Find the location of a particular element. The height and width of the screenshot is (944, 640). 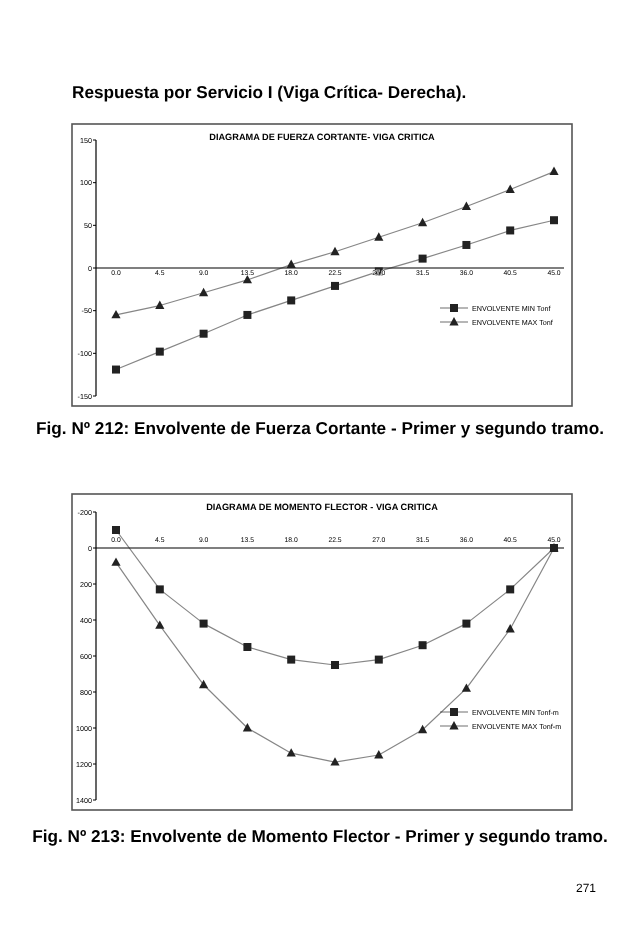

text: Respuesta por Servicio I (Viga Crítica- Derecha). is located at coordinates (269, 92).